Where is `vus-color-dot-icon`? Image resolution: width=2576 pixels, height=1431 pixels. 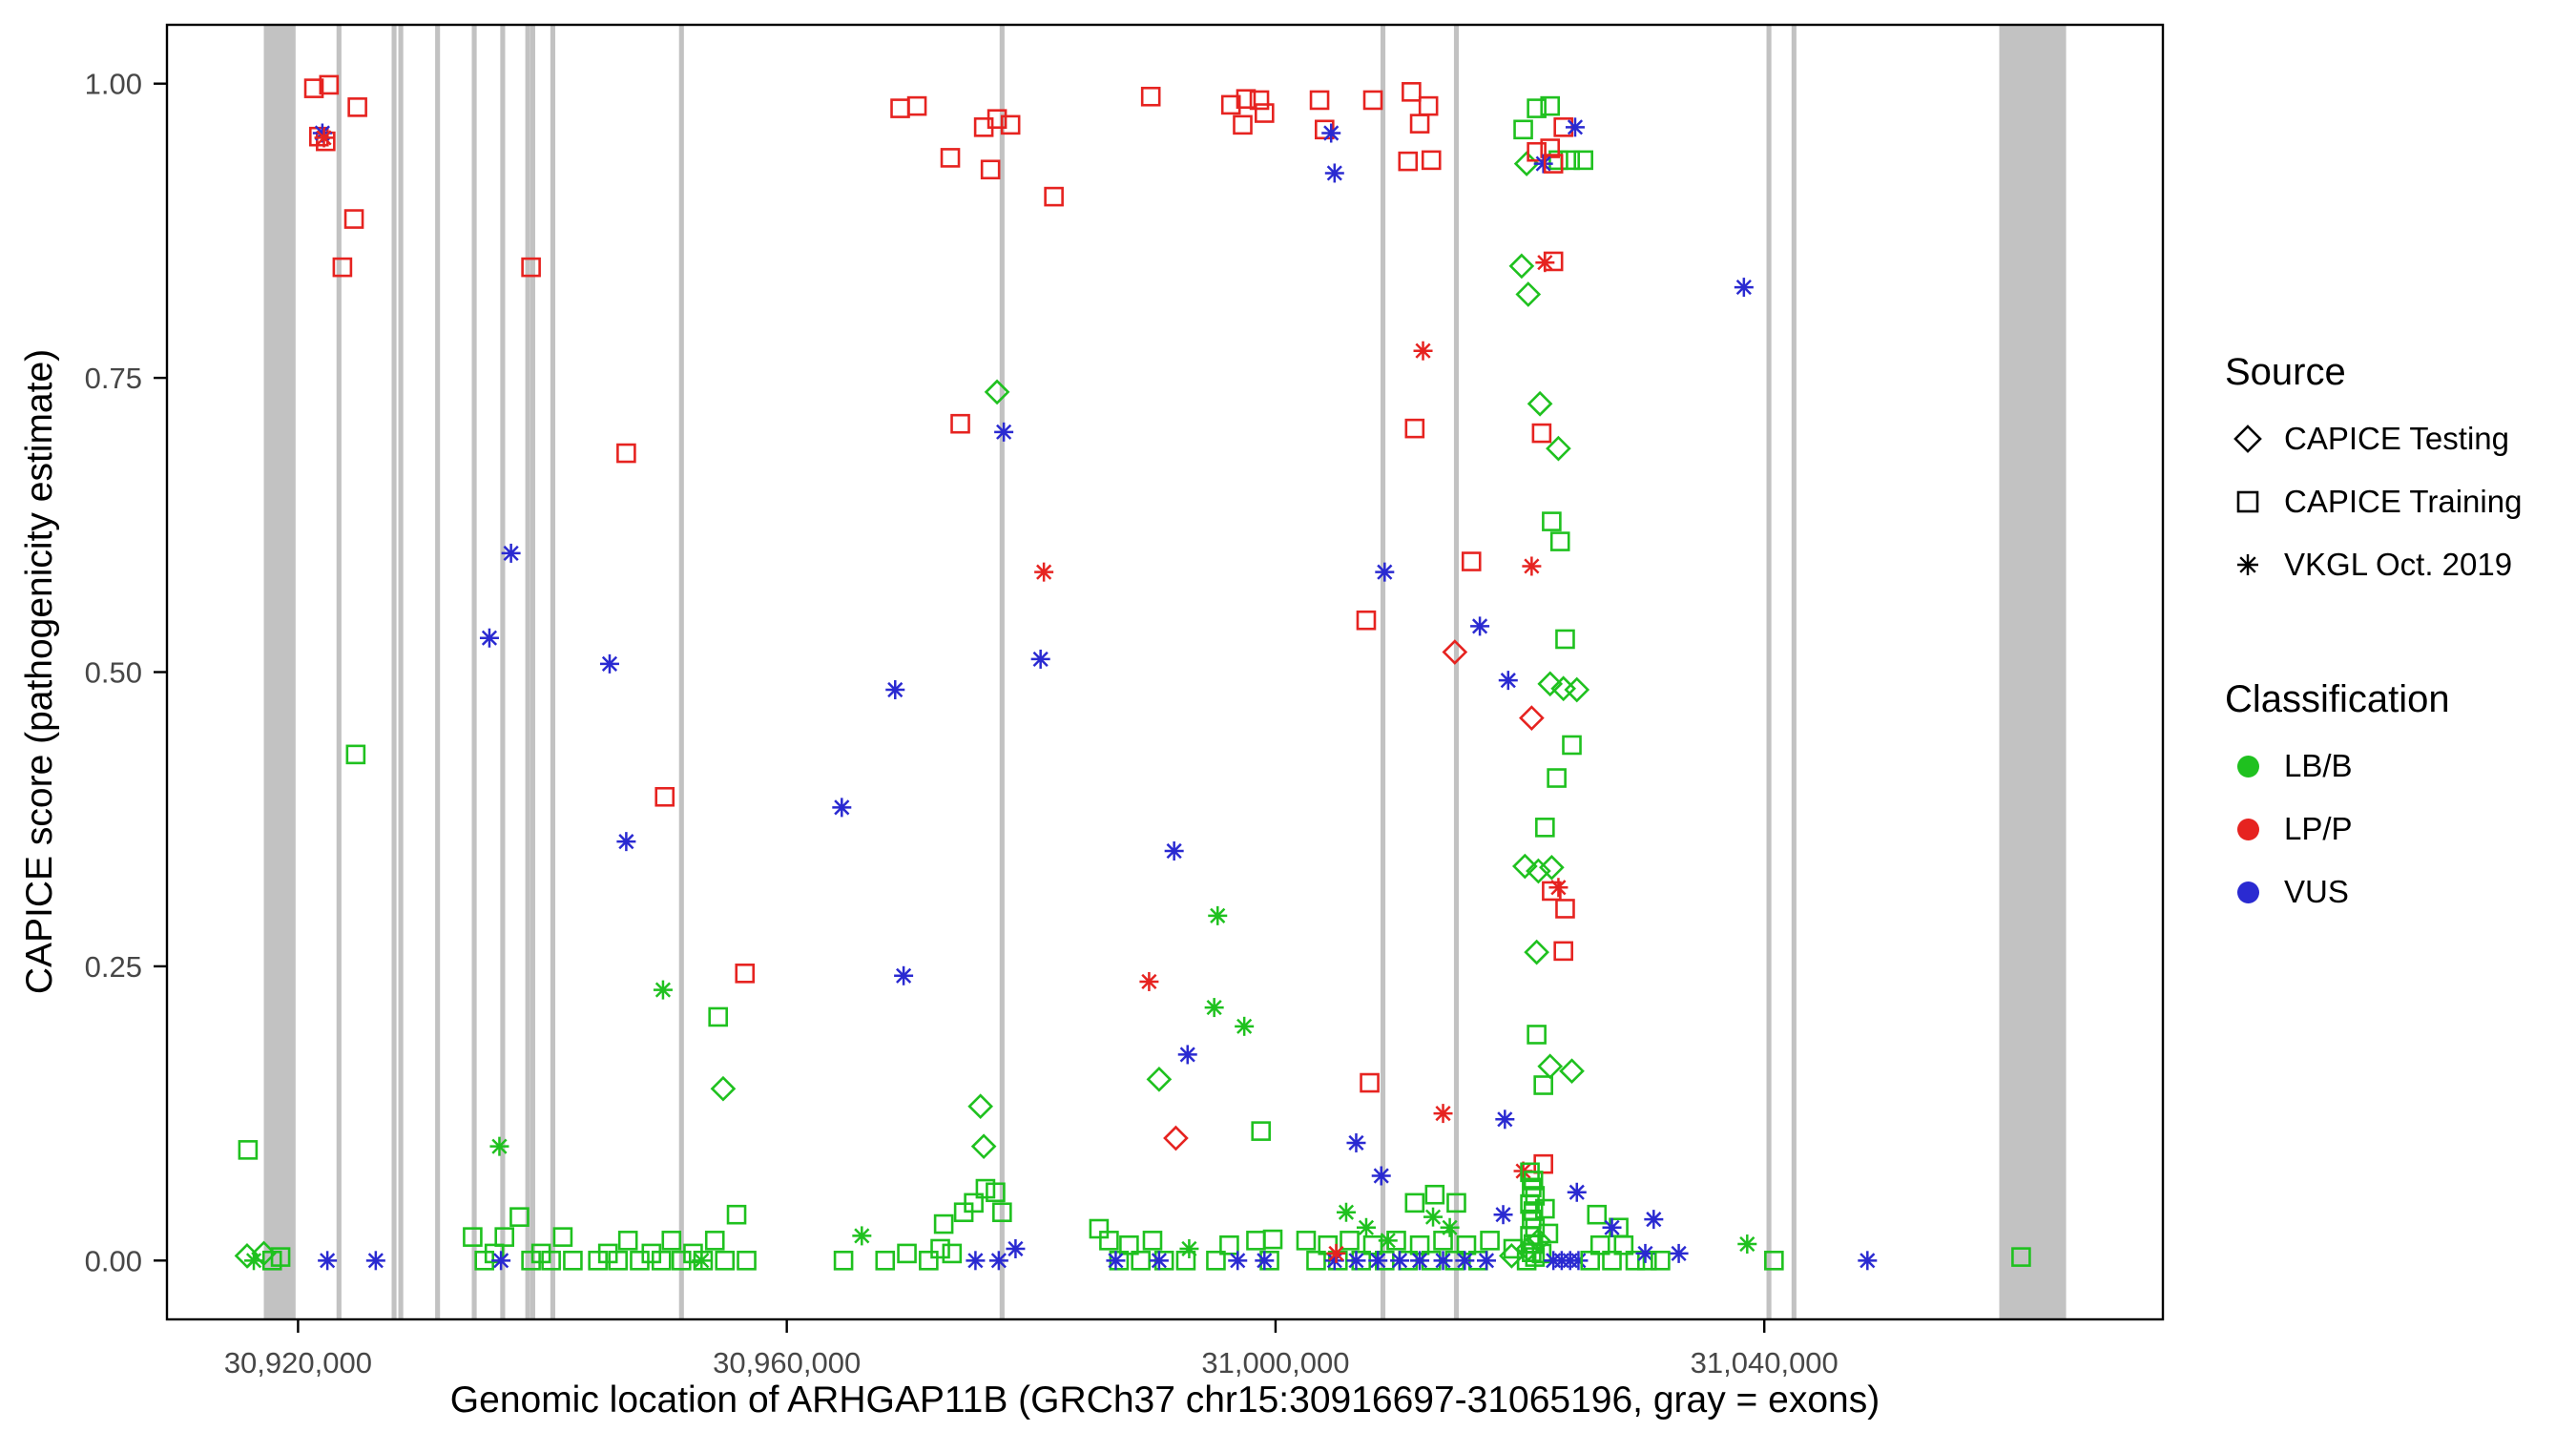 vus-color-dot-icon is located at coordinates (2248, 892).